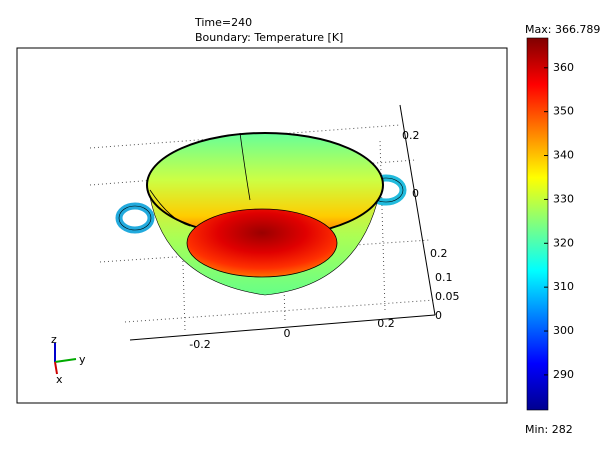 The image size is (611, 455). What do you see at coordinates (269, 37) in the screenshot?
I see `subtitle: Boundary: Temperature [K]` at bounding box center [269, 37].